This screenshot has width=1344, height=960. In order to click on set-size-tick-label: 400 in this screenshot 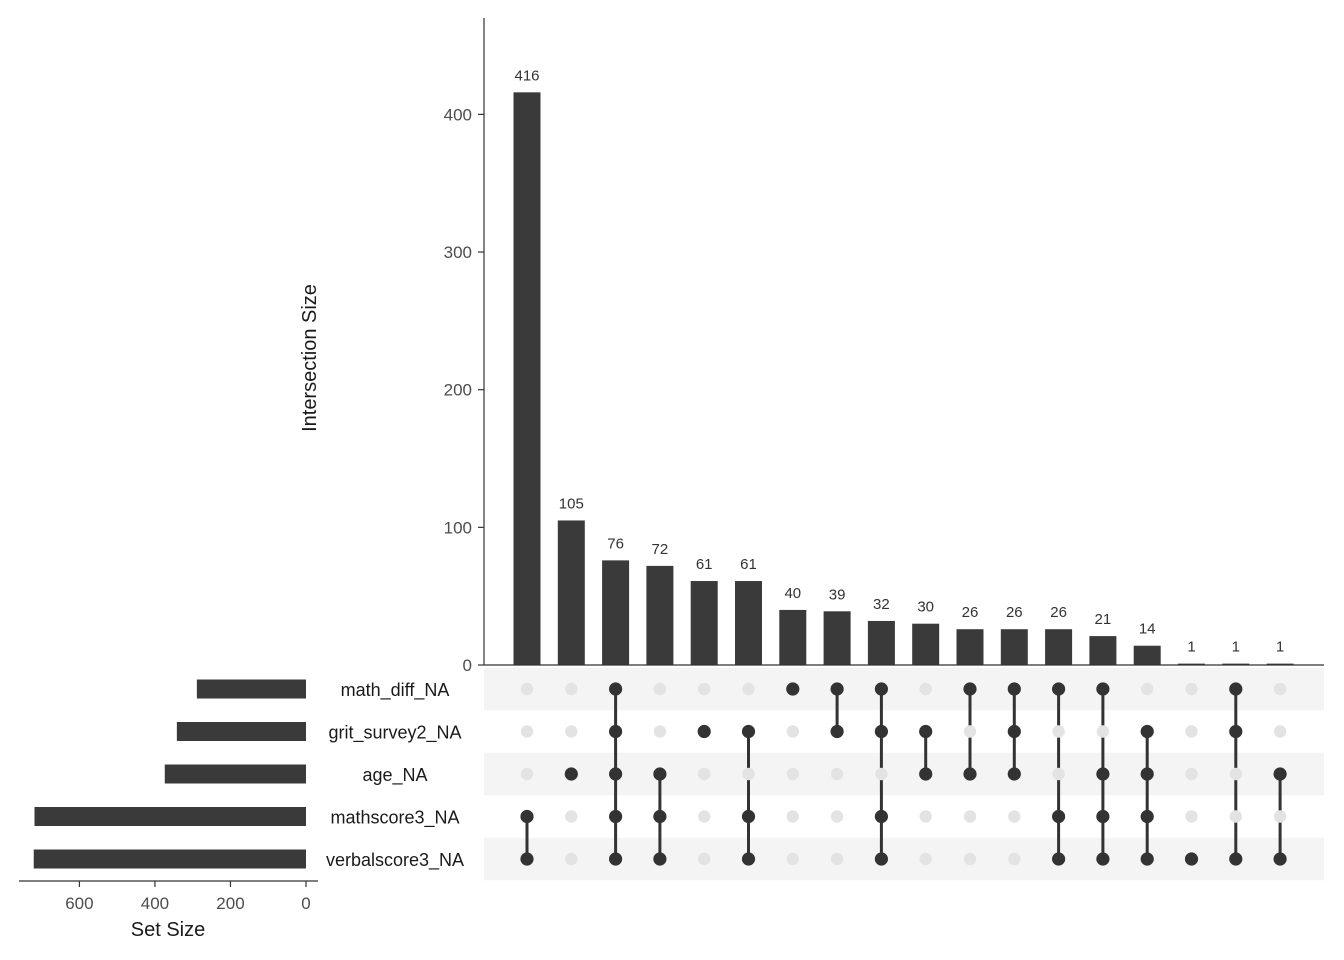, I will do `click(155, 903)`.